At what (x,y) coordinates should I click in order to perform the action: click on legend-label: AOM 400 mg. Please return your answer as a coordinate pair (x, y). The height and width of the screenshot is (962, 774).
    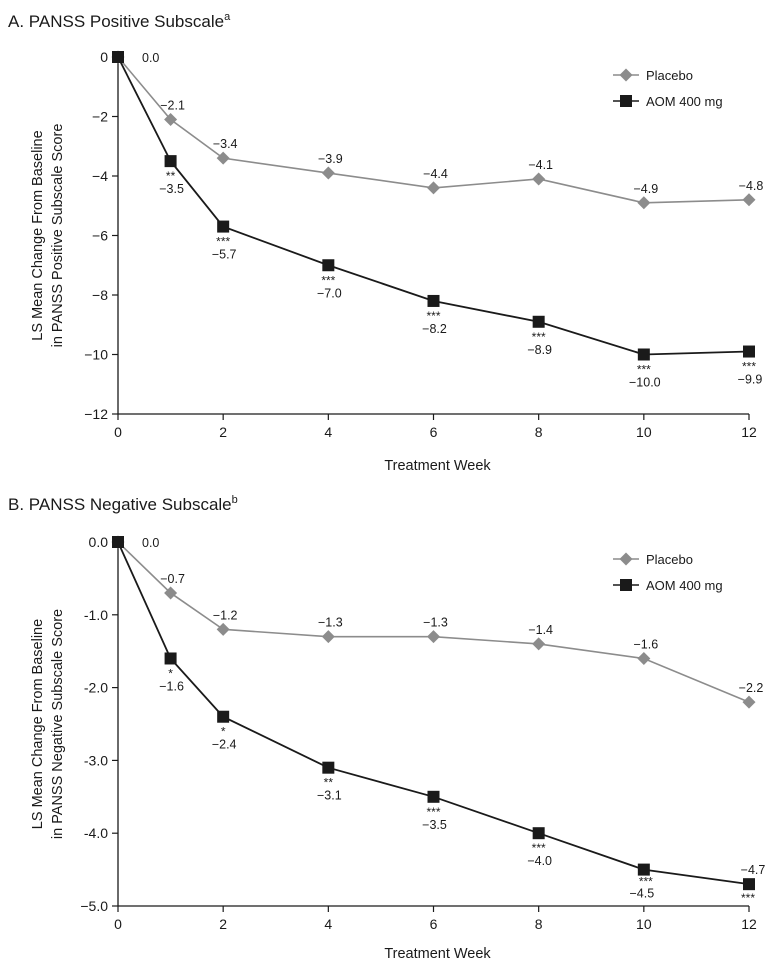
    Looking at the image, I should click on (684, 101).